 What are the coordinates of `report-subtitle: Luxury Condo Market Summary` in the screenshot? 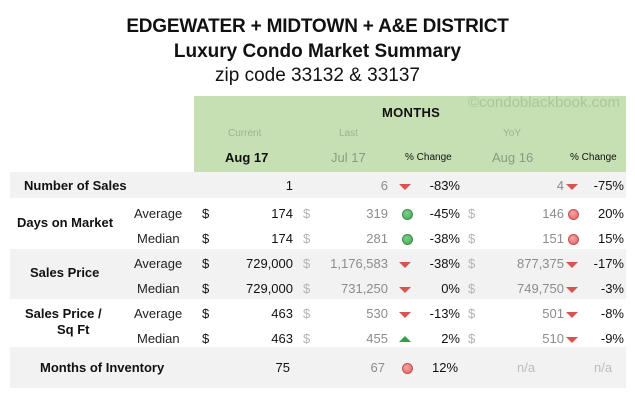 It's located at (317, 51).